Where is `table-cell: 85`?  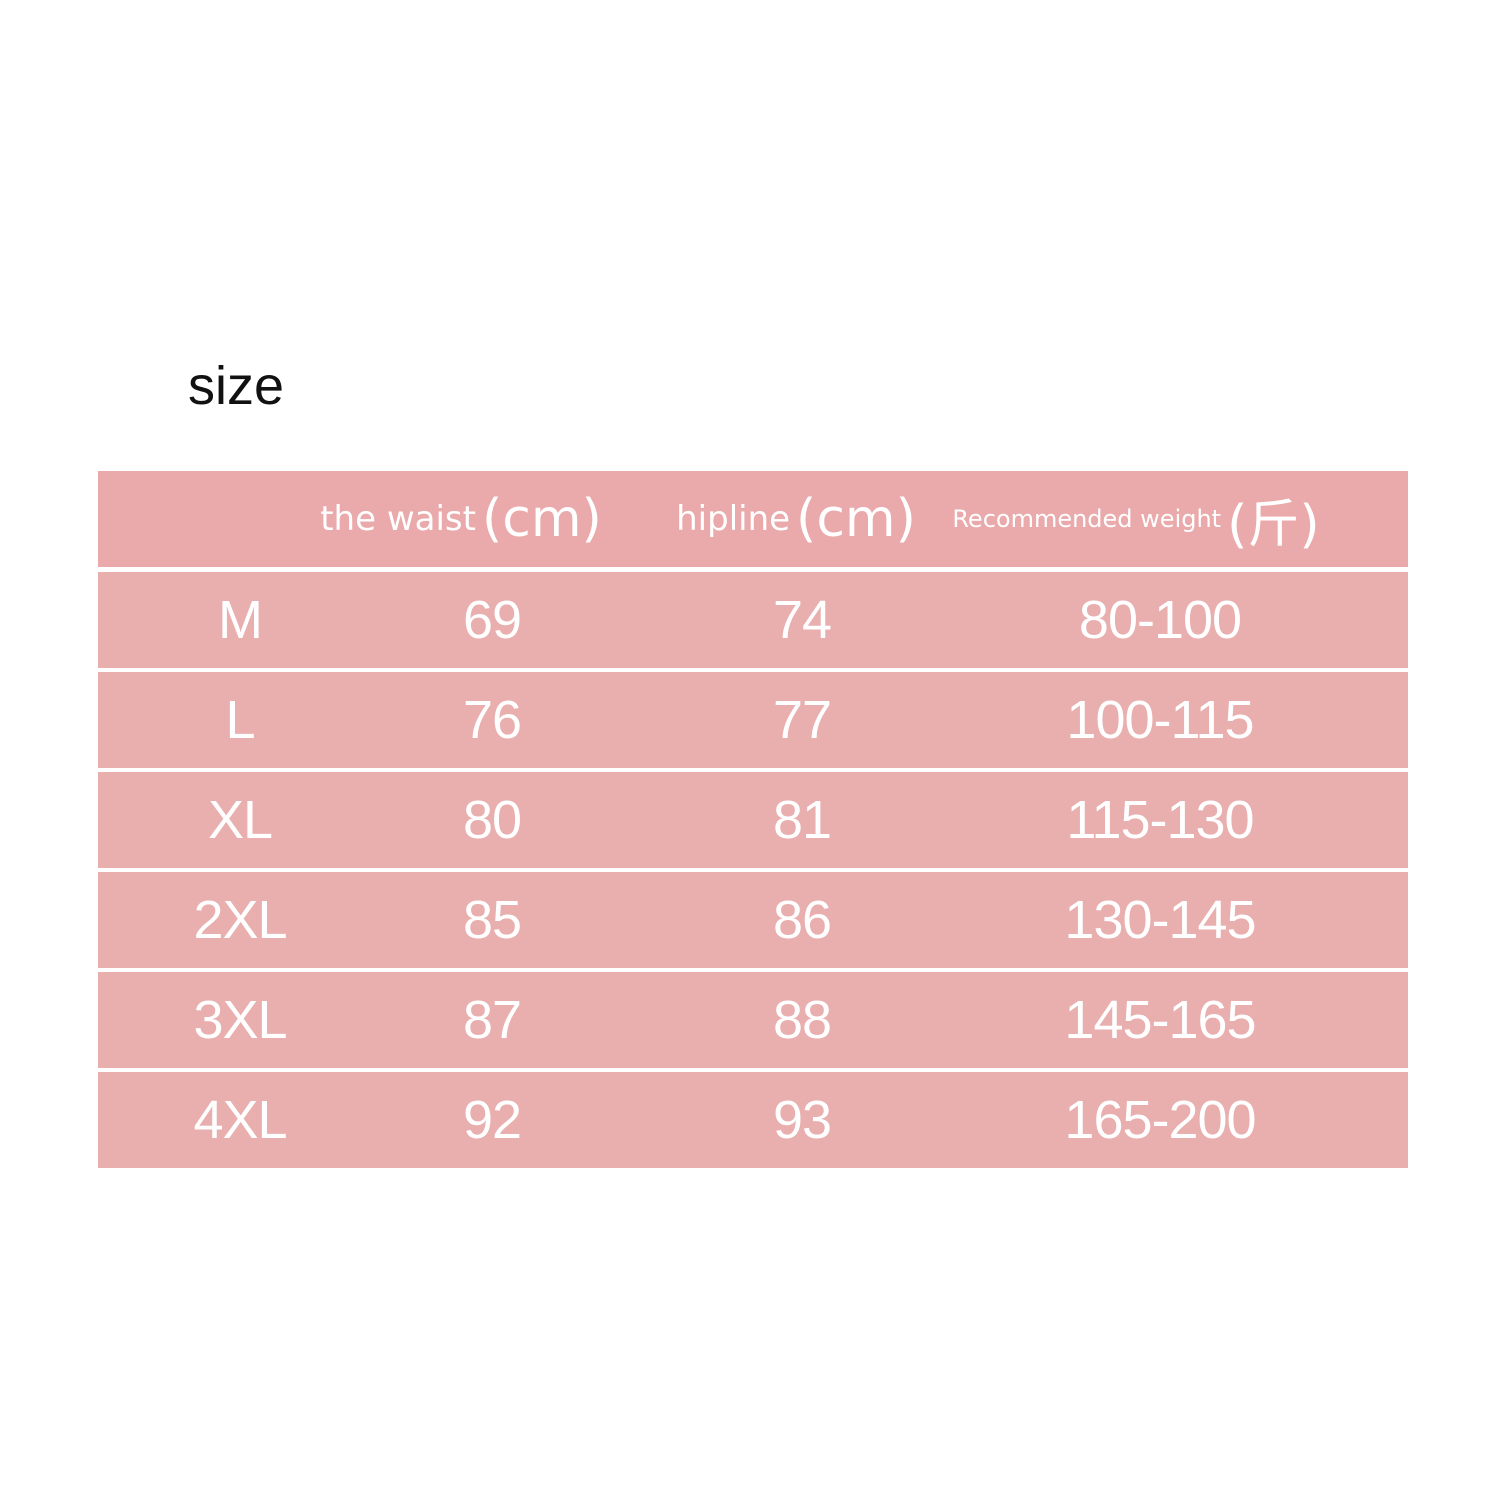 table-cell: 85 is located at coordinates (492, 920).